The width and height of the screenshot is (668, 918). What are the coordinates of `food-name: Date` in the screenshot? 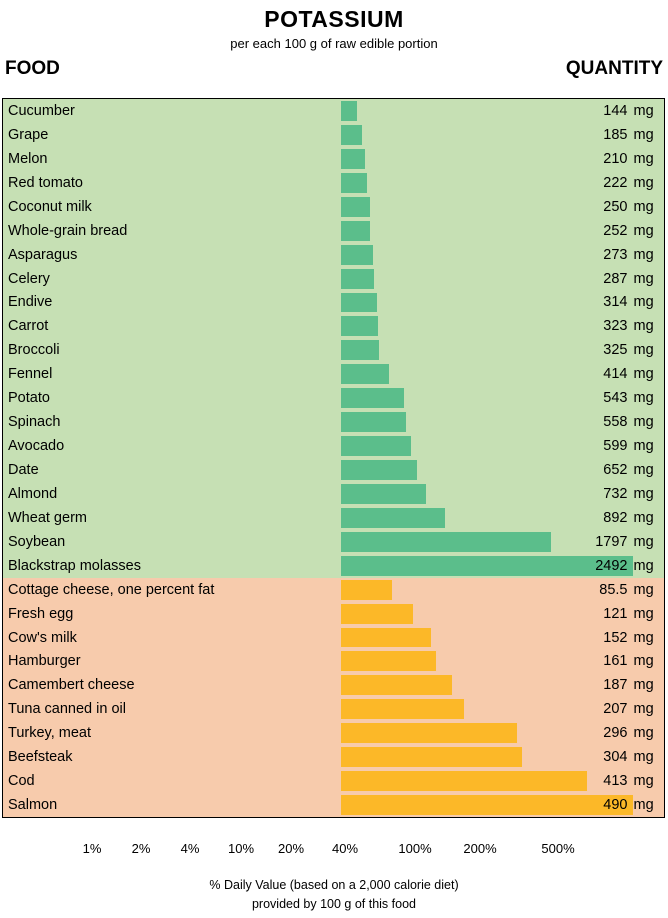 It's located at (23, 470).